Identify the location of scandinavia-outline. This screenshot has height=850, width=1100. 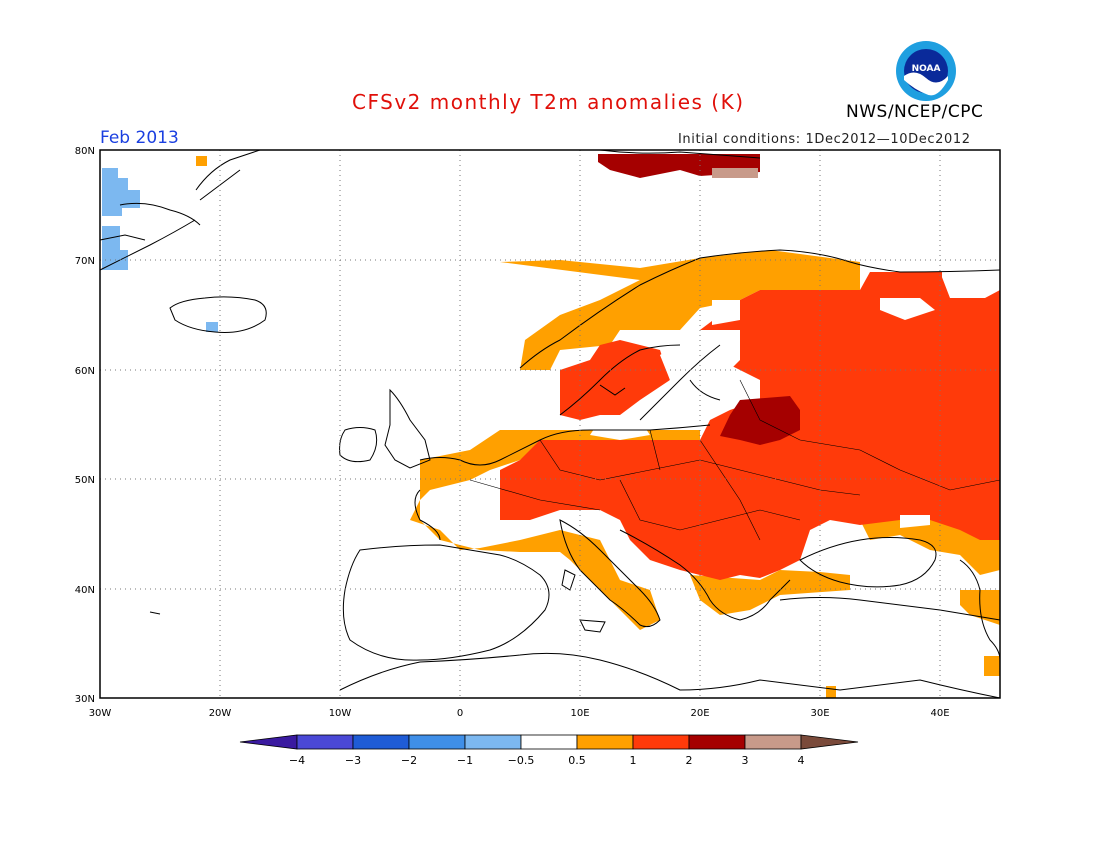
(760, 335).